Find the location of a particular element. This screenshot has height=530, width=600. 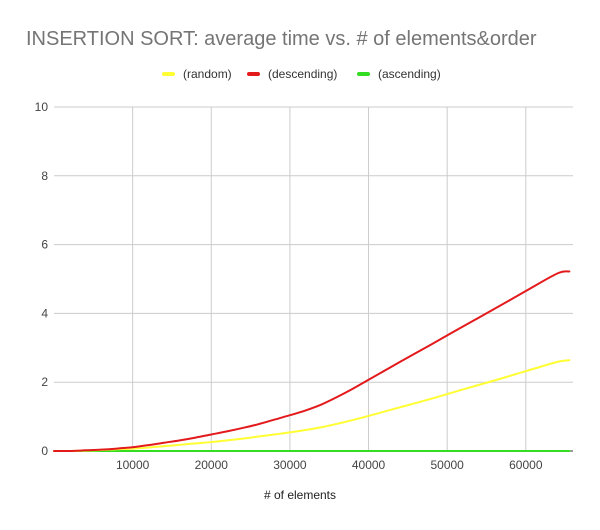

legend-item-descending: (descending) is located at coordinates (292, 74).